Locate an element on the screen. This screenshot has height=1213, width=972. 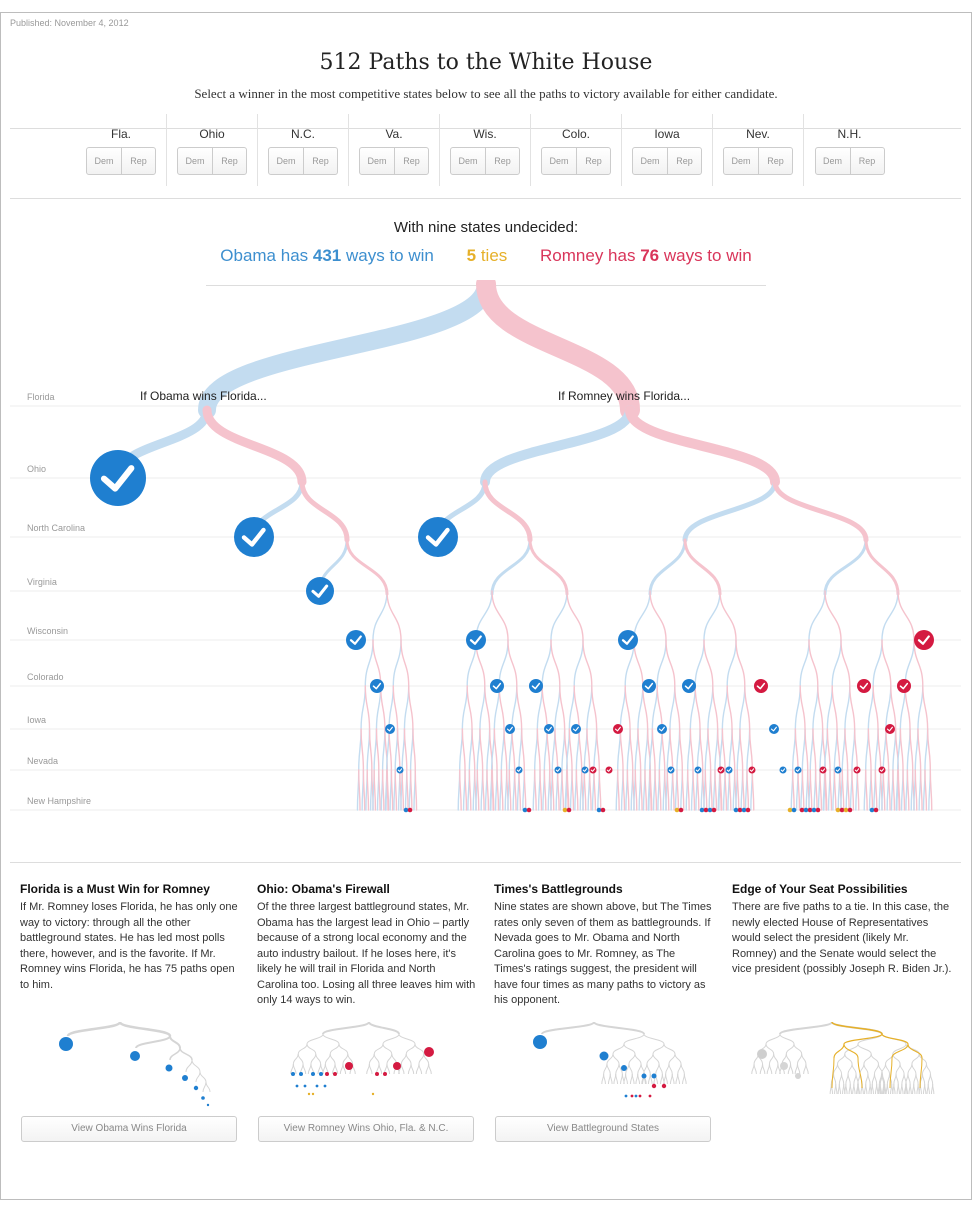
state-name: Iowa is located at coordinates (667, 134).